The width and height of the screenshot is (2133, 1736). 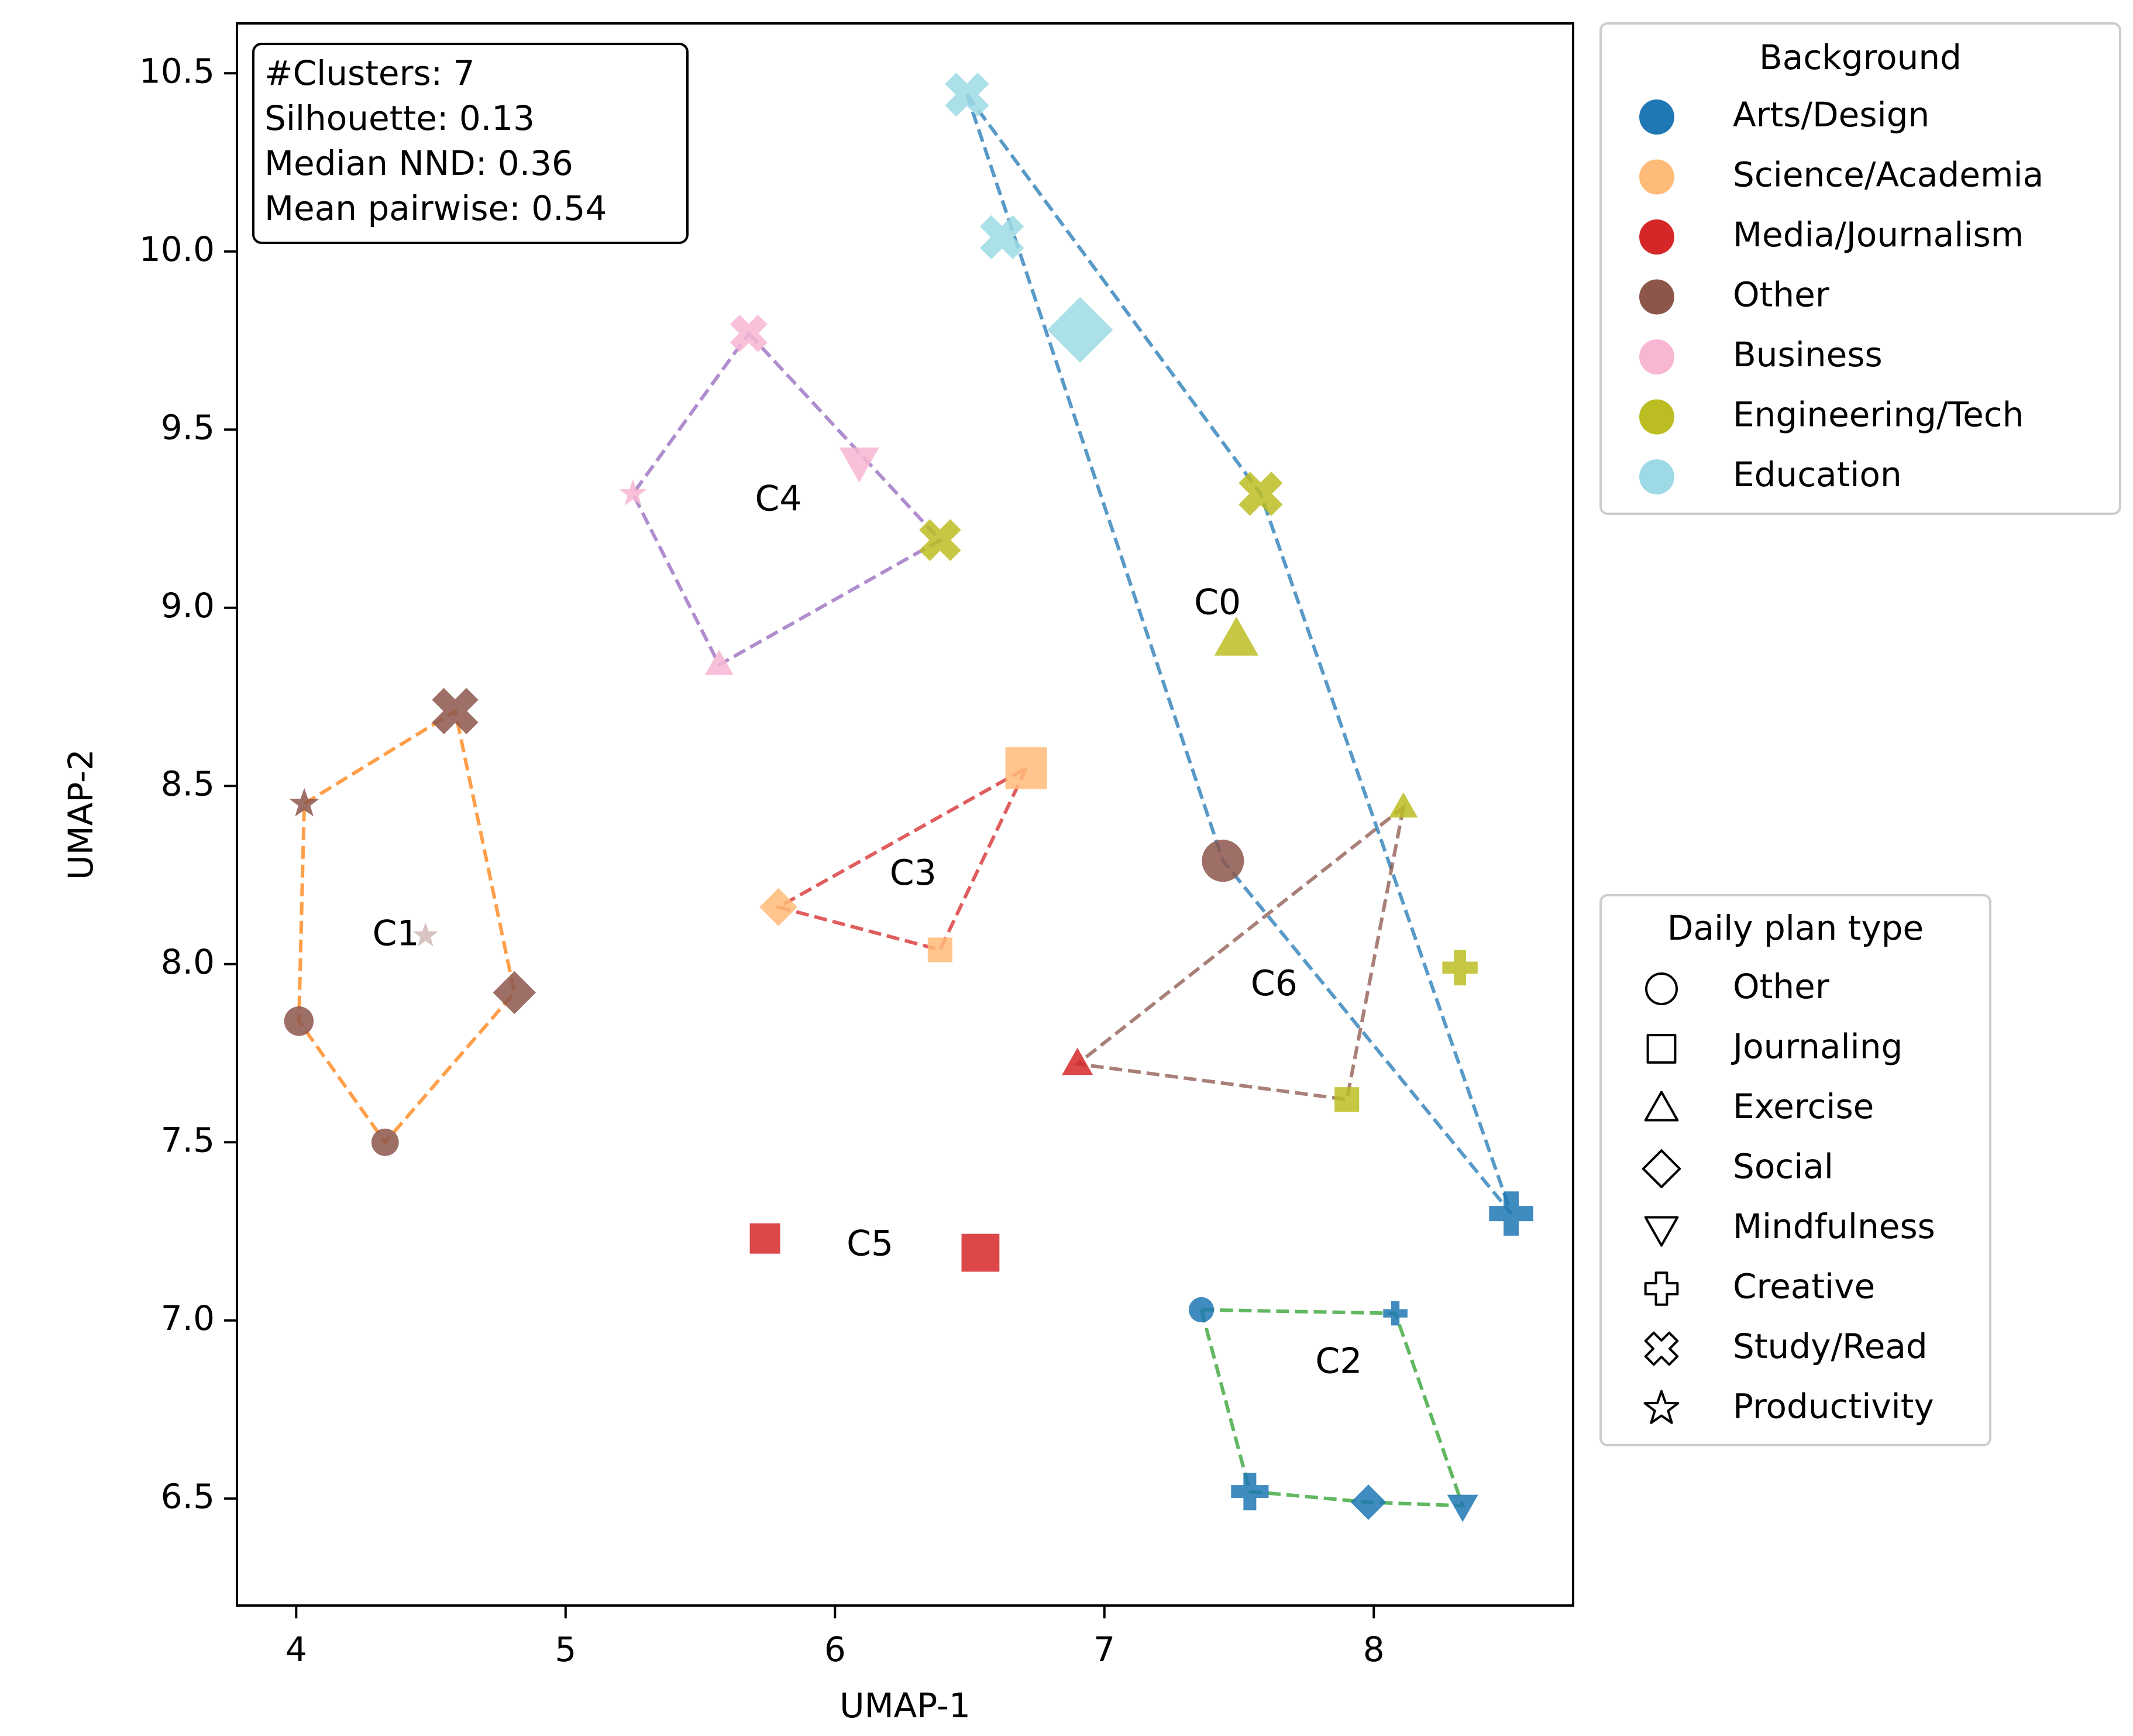 What do you see at coordinates (565, 1649) in the screenshot?
I see `x-tick-label: 5` at bounding box center [565, 1649].